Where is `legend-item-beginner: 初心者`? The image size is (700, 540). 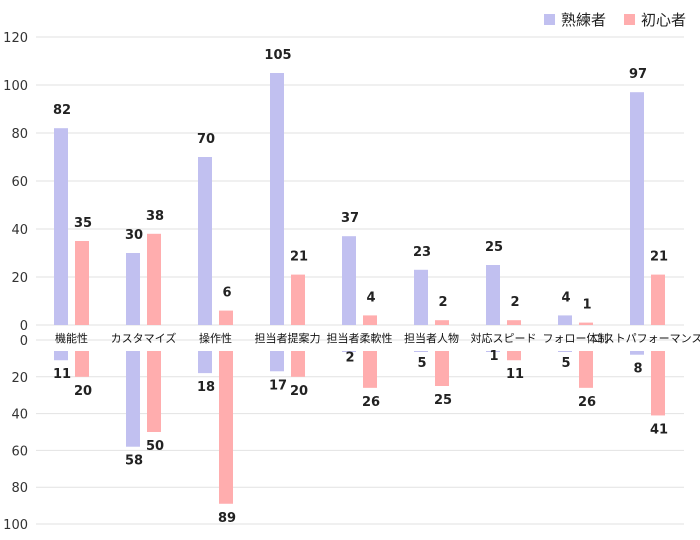 legend-item-beginner: 初心者 is located at coordinates (654, 19).